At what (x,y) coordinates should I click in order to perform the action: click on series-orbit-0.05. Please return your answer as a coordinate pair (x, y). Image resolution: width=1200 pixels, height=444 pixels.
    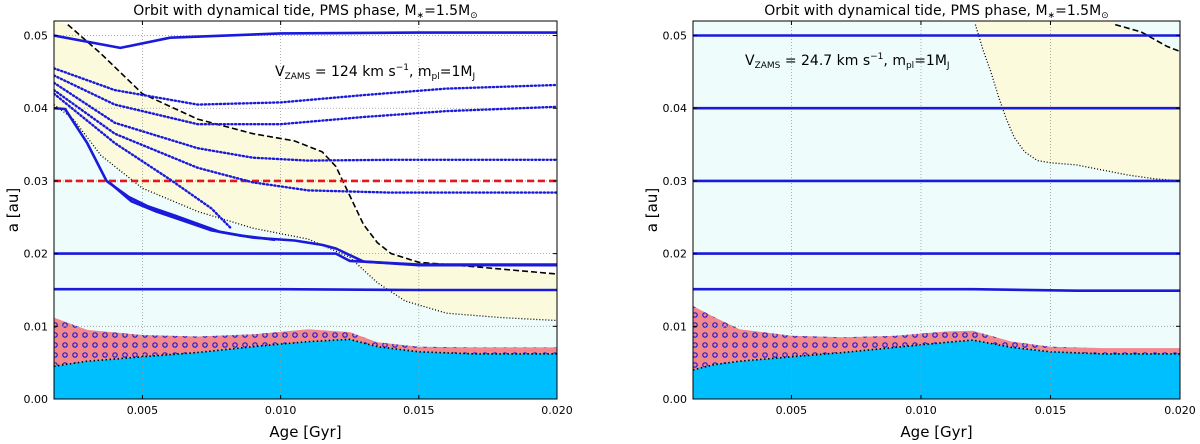
    Looking at the image, I should click on (305, 40).